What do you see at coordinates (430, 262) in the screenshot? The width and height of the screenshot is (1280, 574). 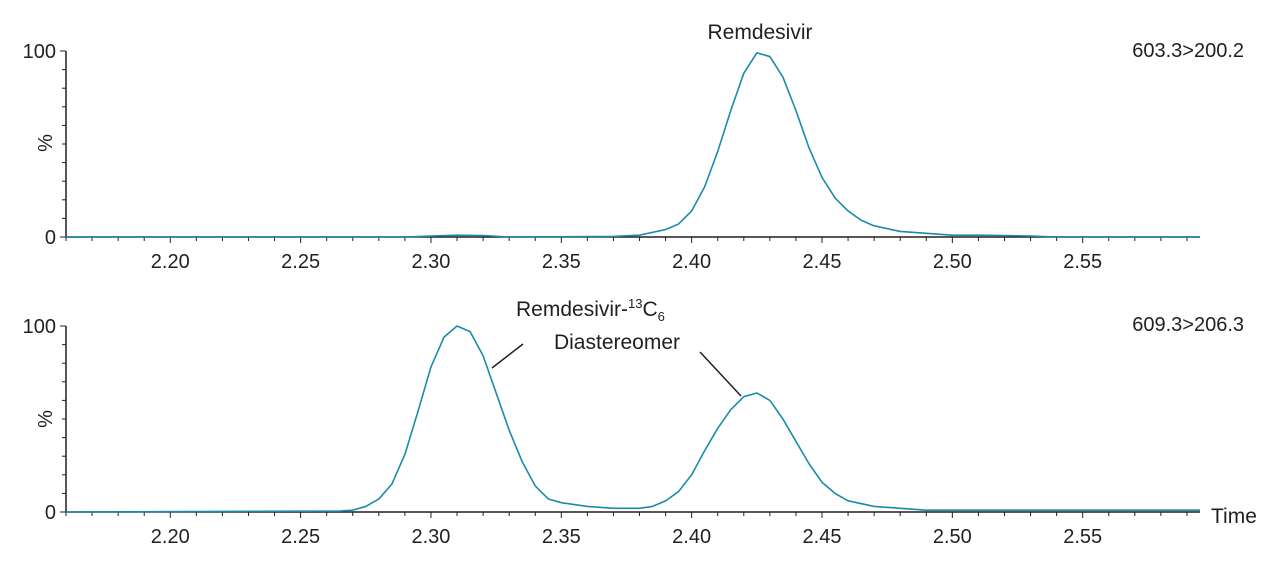 I see `panel1-x-tick-label: 2.30` at bounding box center [430, 262].